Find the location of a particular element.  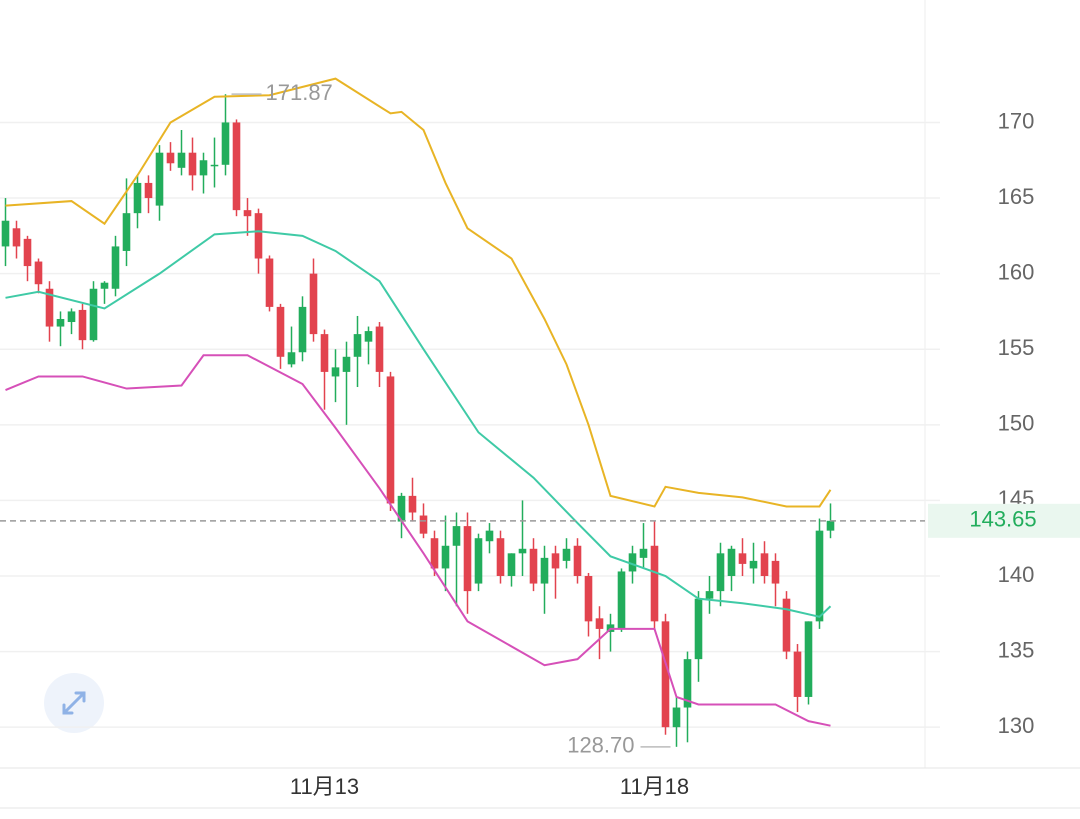

y-tick-label: 130 is located at coordinates (1016, 725).